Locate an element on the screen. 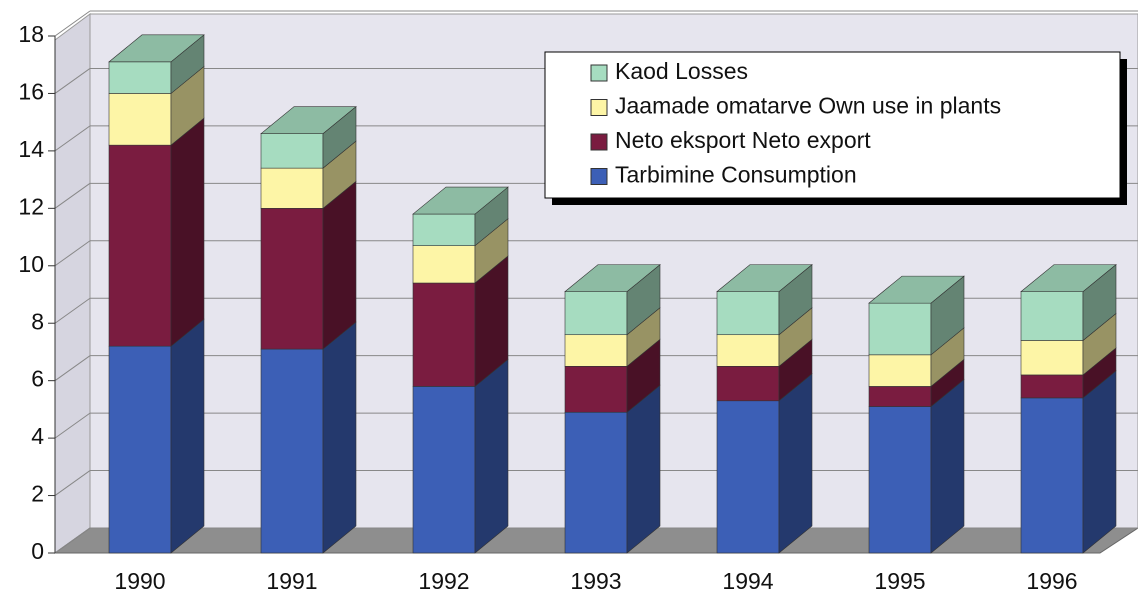  side-wall is located at coordinates (72, 283).